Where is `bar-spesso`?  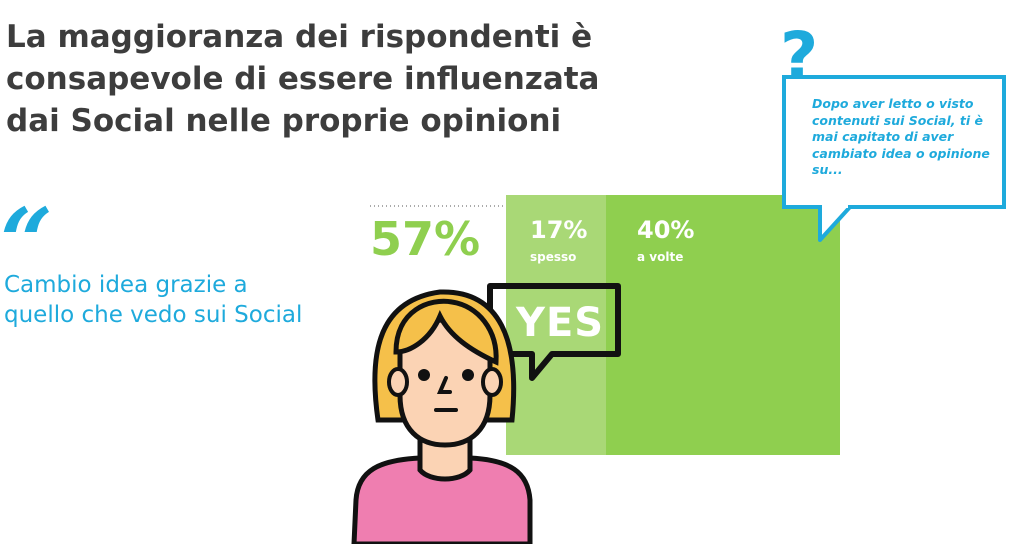 bar-spesso is located at coordinates (556, 325).